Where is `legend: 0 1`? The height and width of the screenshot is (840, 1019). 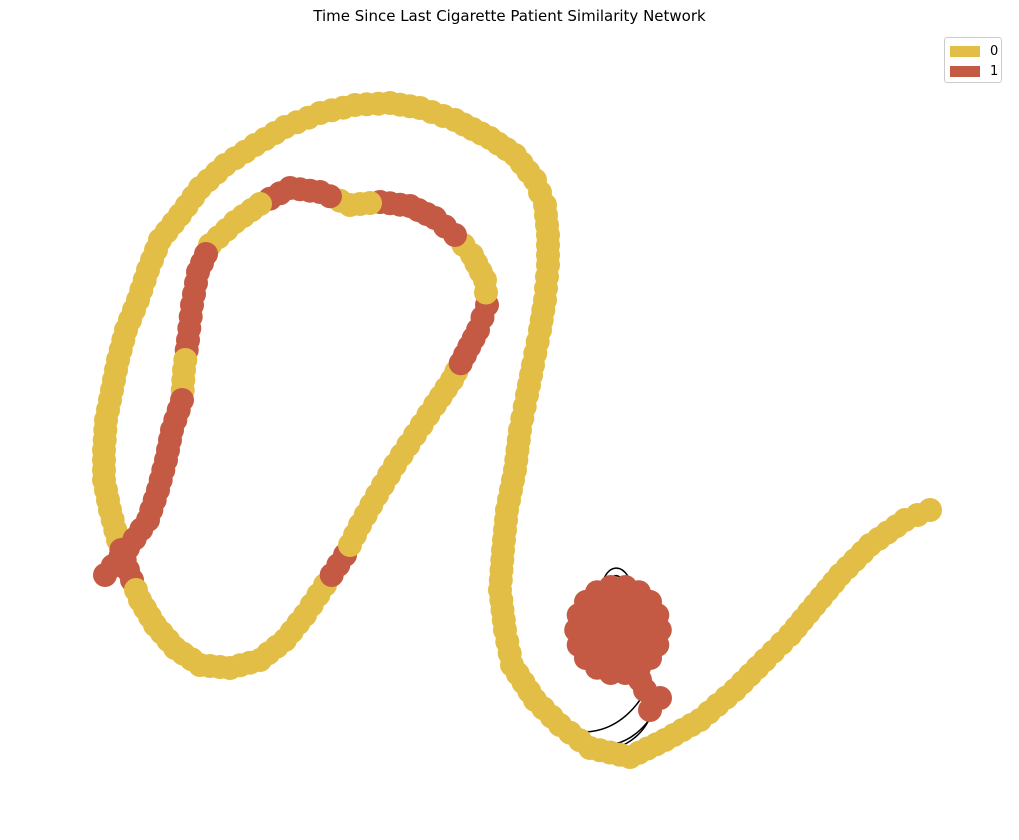
legend: 0 1 is located at coordinates (973, 60).